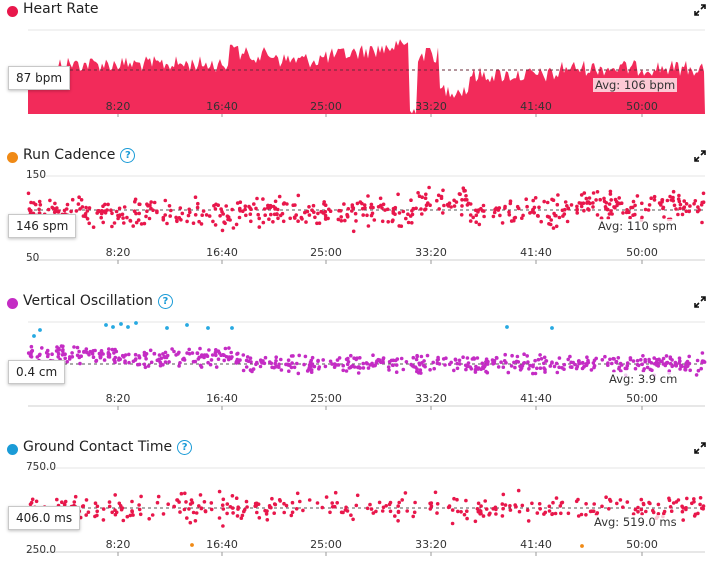 This screenshot has height=563, width=714. Describe the element at coordinates (42, 226) in the screenshot. I see `run-cadence-value-callout: 146 spm` at that location.